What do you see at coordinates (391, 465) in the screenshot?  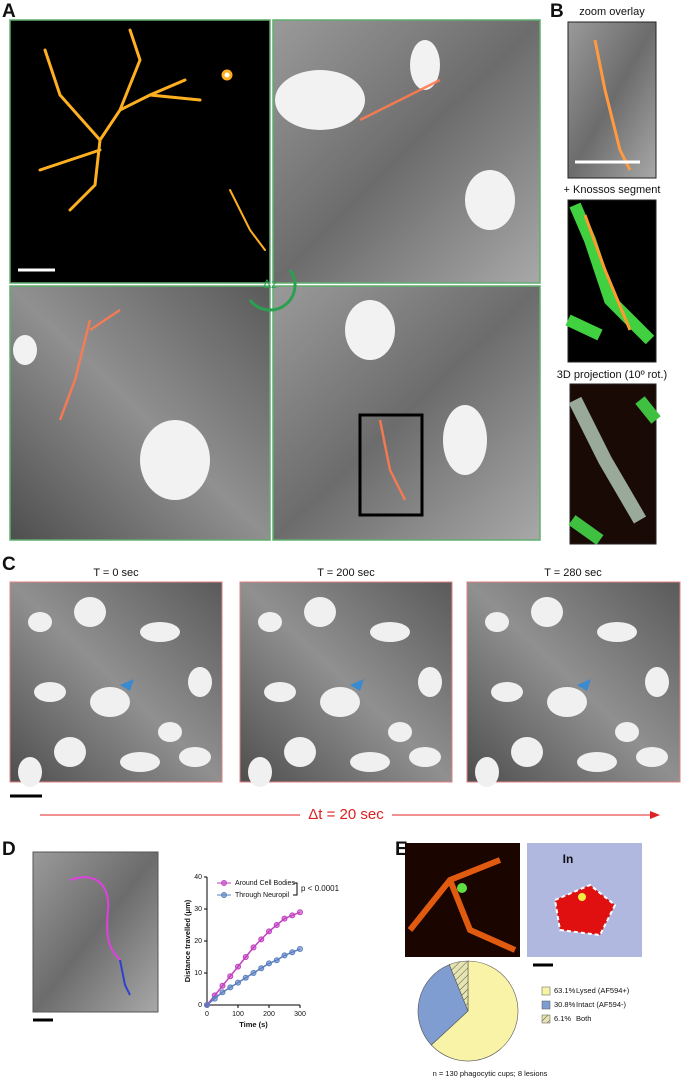 I see `zoom-box` at bounding box center [391, 465].